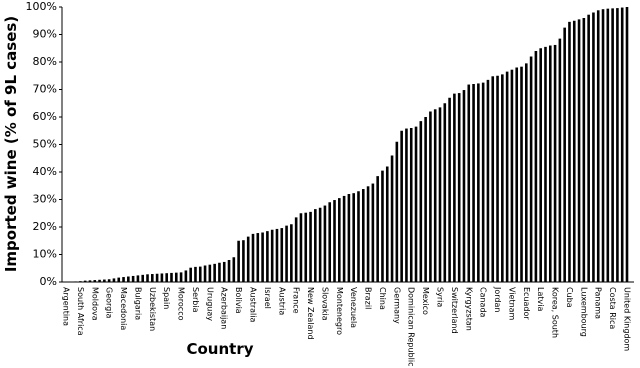  I want to click on x-tick-label: Cuba, so click(569, 297).